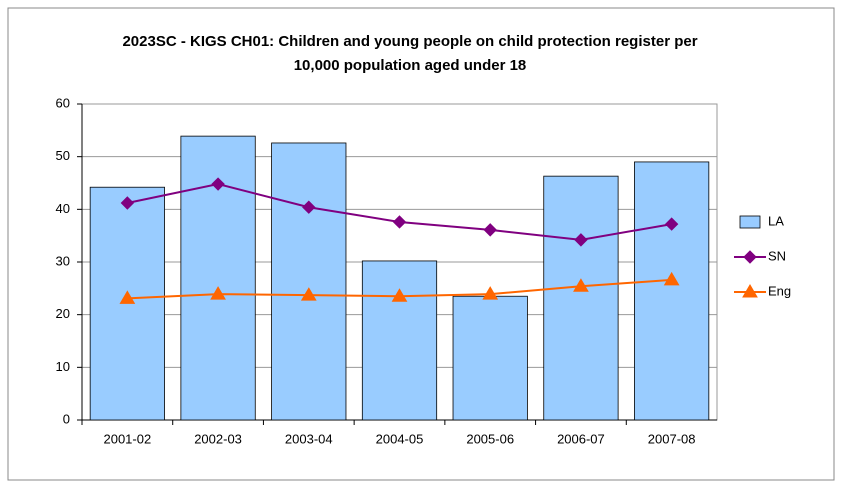  Describe the element at coordinates (750, 222) in the screenshot. I see `legend-swatch` at that location.